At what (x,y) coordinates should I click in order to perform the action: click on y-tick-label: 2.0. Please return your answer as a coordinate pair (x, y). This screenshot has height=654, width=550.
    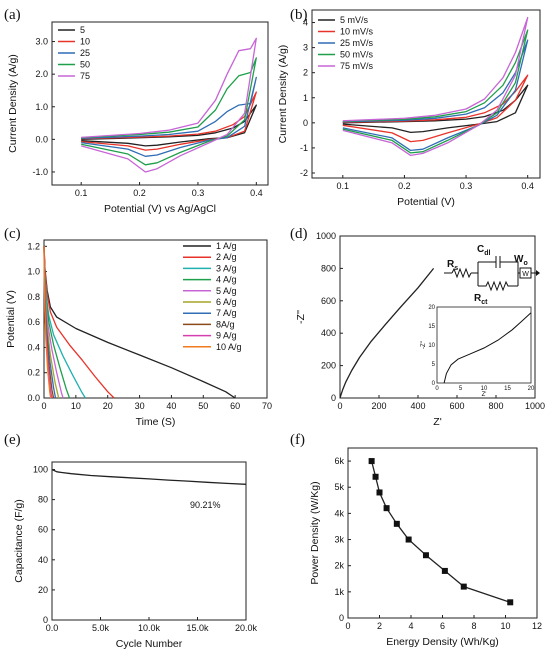
    Looking at the image, I should click on (41, 74).